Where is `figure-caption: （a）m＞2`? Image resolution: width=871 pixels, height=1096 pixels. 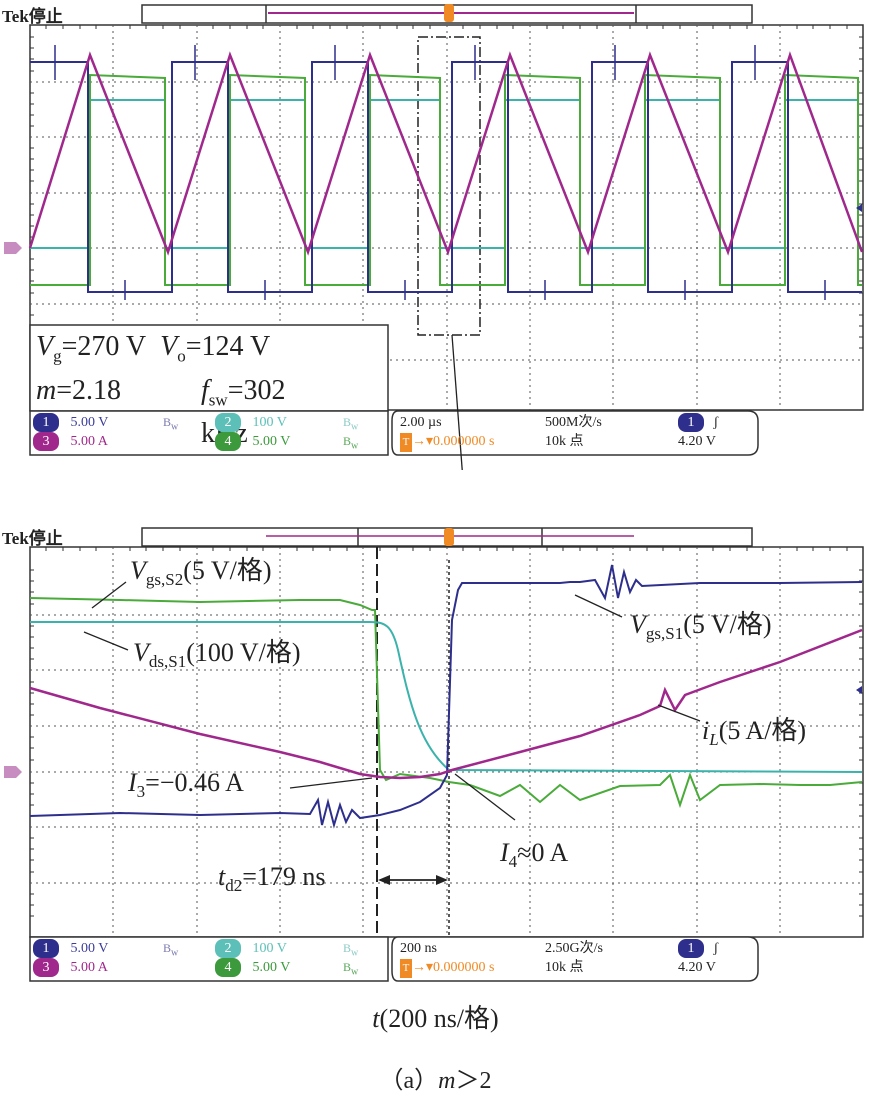
figure-caption: （a）m＞2 is located at coordinates (435, 1081).